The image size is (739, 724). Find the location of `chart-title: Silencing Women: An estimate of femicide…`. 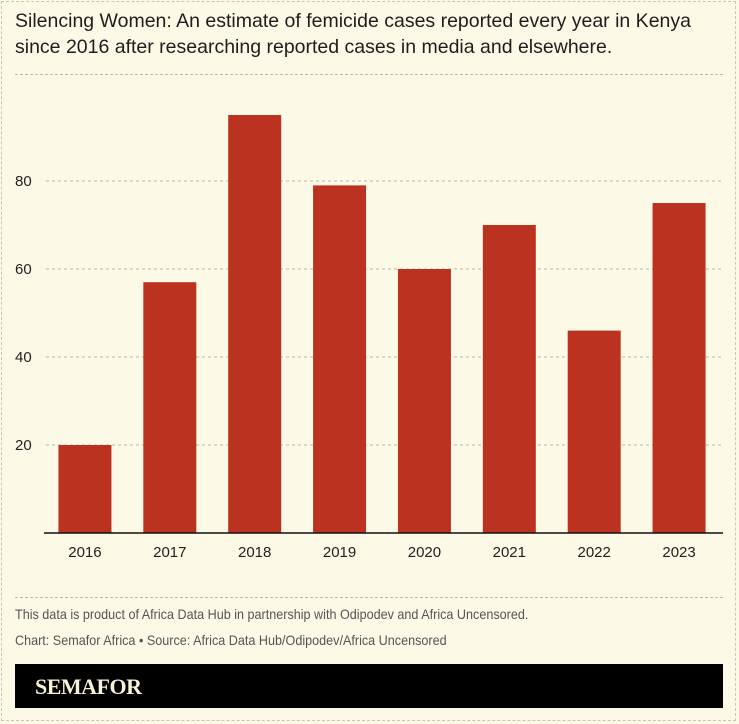

chart-title: Silencing Women: An estimate of femicide… is located at coordinates (353, 34).